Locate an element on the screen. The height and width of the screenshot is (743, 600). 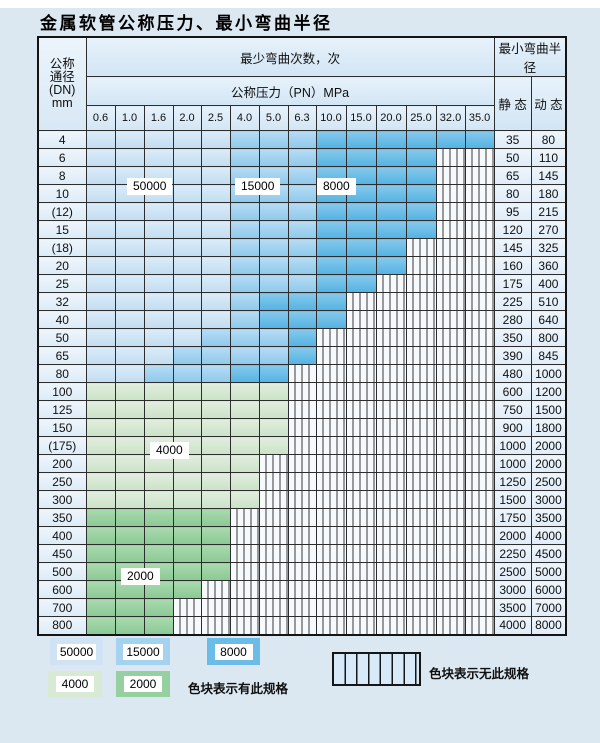
static-radius-value: 3000 is located at coordinates (512, 589).